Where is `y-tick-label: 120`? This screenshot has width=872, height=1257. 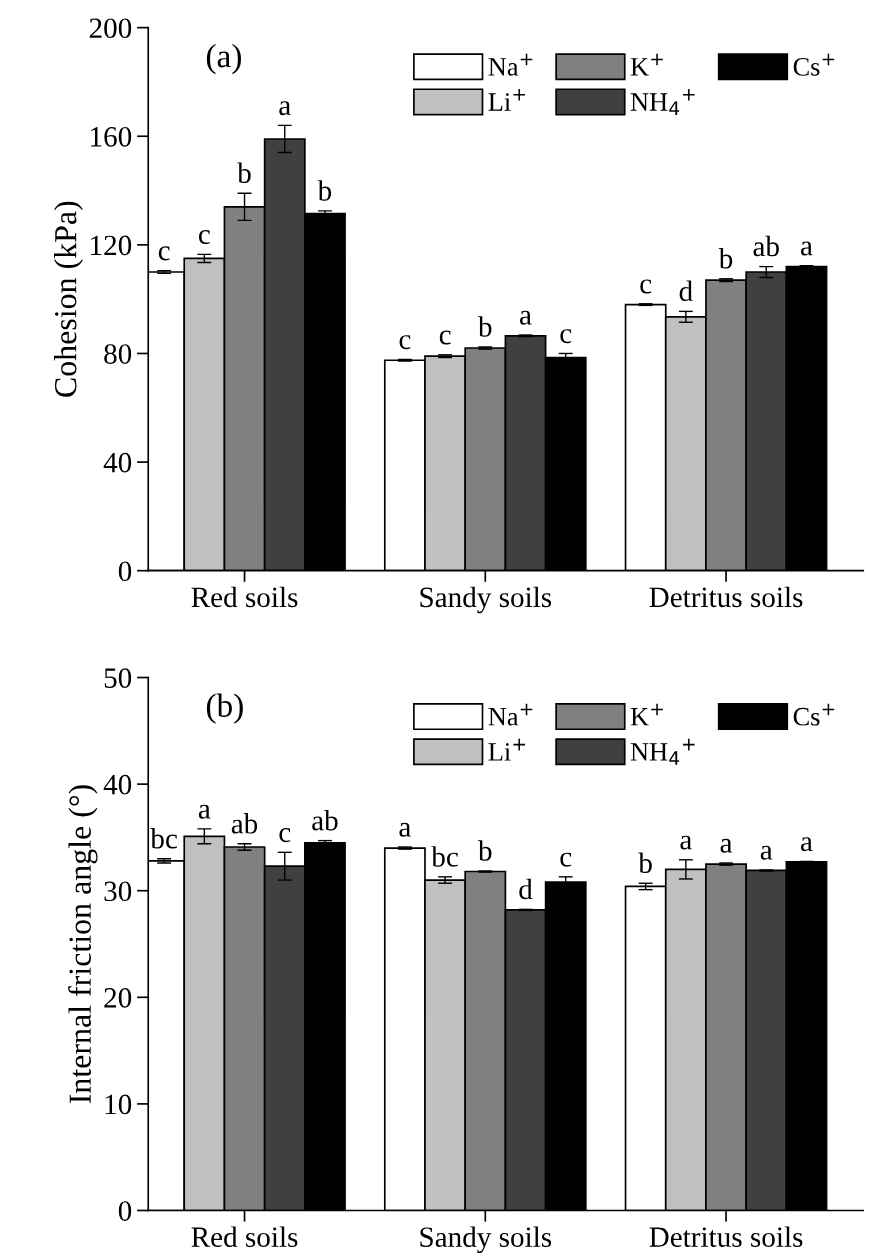
y-tick-label: 120 is located at coordinates (111, 245).